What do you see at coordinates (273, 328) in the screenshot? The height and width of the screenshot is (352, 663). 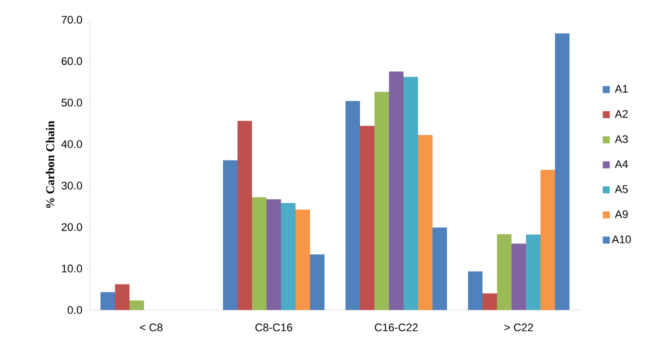 I see `x-tick-label: C8-C16` at bounding box center [273, 328].